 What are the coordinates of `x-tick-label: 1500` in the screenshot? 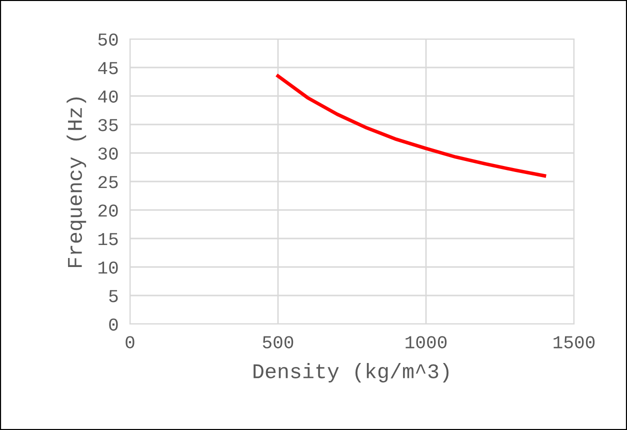 It's located at (574, 342).